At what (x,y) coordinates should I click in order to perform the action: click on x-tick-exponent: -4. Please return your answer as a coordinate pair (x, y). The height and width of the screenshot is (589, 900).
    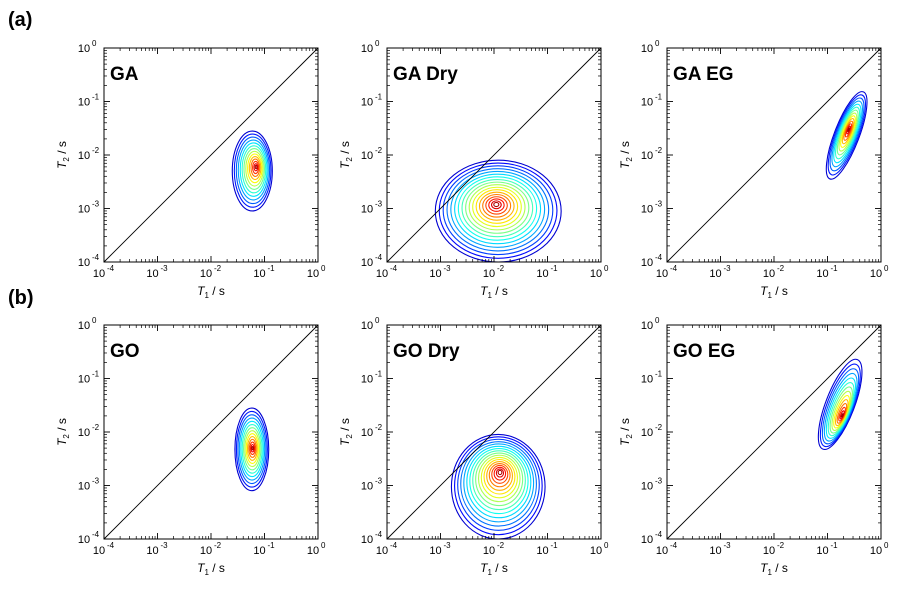
    Looking at the image, I should click on (111, 545).